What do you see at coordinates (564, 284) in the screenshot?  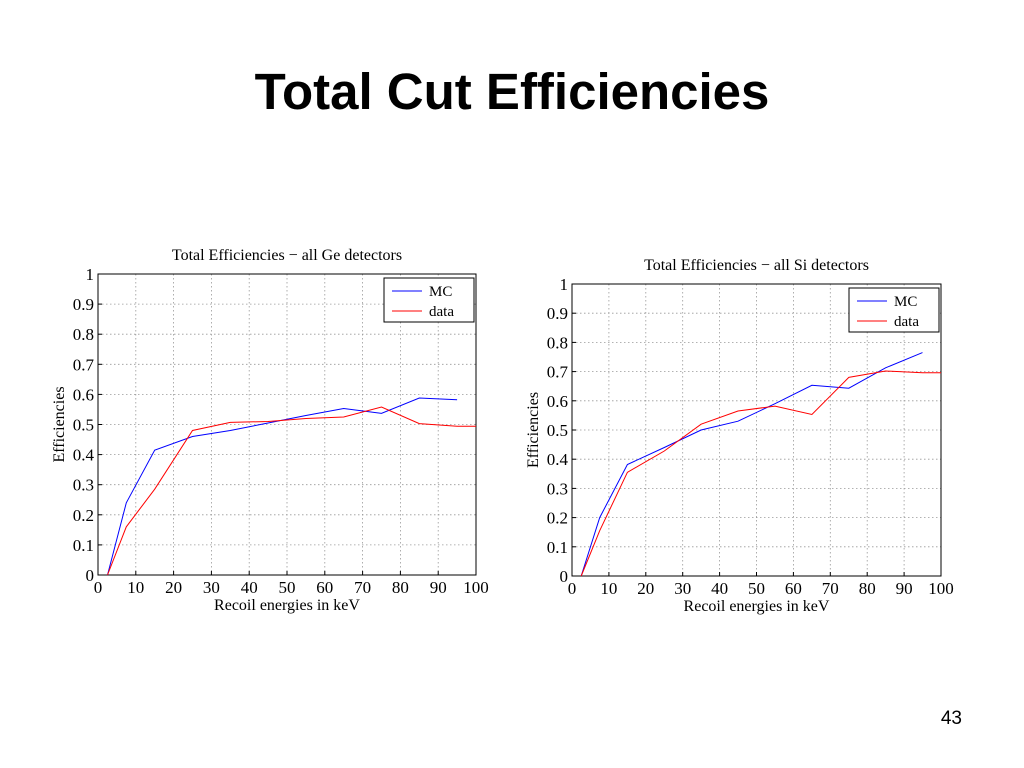 I see `si-ytick-label: 1` at bounding box center [564, 284].